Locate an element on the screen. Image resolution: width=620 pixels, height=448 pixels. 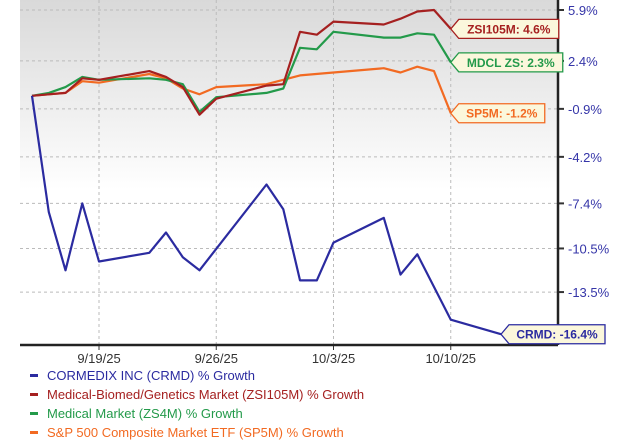
legend-item: CORMEDIX INC (CRMD) % Growth is located at coordinates (197, 375).